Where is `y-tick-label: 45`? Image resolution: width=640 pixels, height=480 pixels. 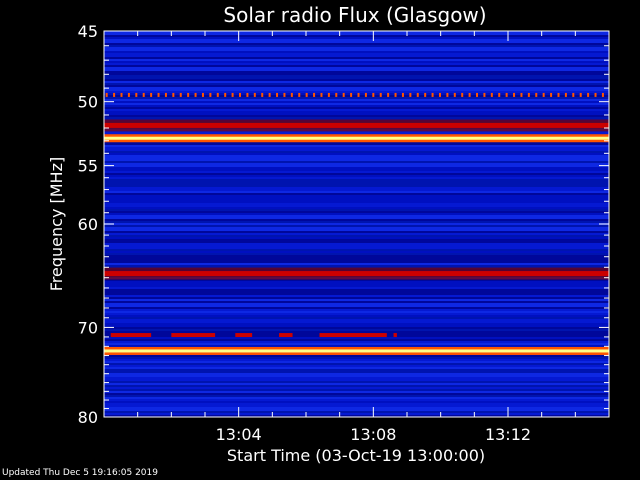 y-tick-label: 45 is located at coordinates (88, 31).